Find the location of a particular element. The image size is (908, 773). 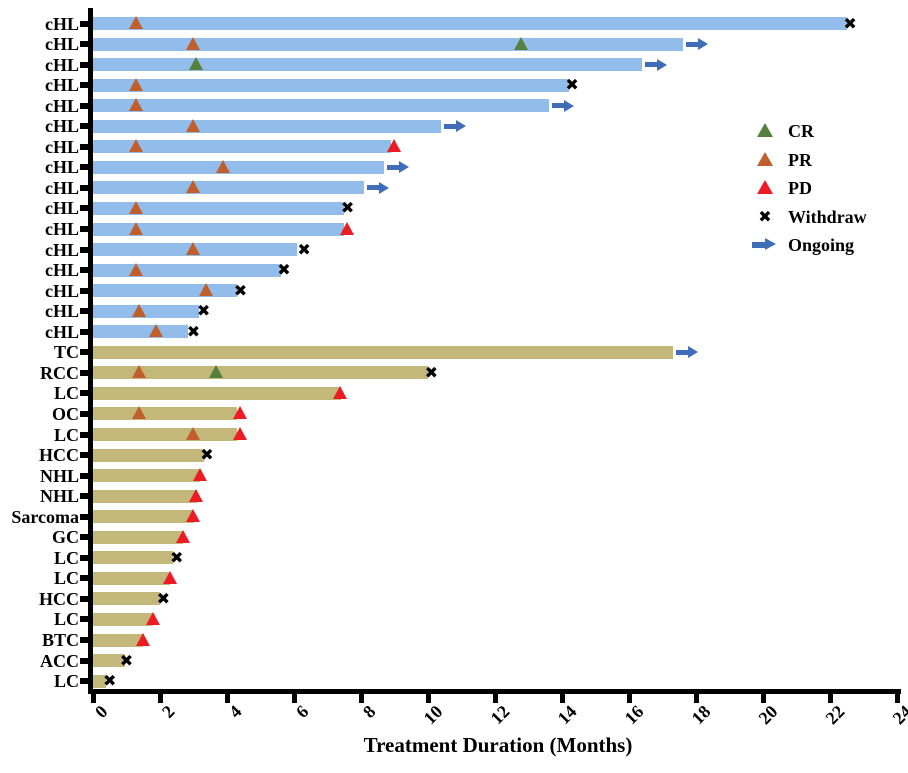

row-label: OC is located at coordinates (65, 413).